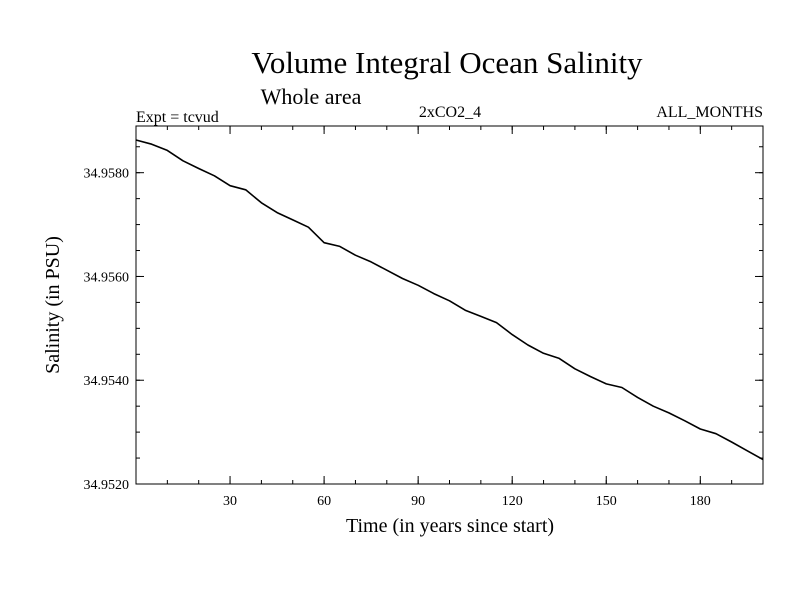  Describe the element at coordinates (512, 501) in the screenshot. I see `x-tick-label: 120` at that location.